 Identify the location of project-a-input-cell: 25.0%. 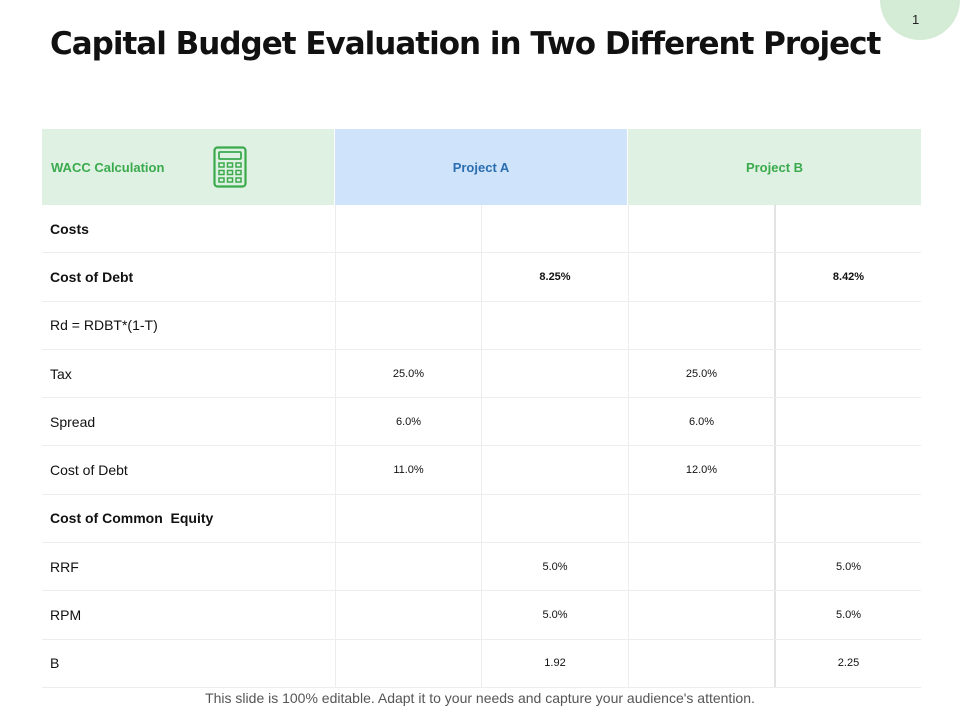
(408, 373).